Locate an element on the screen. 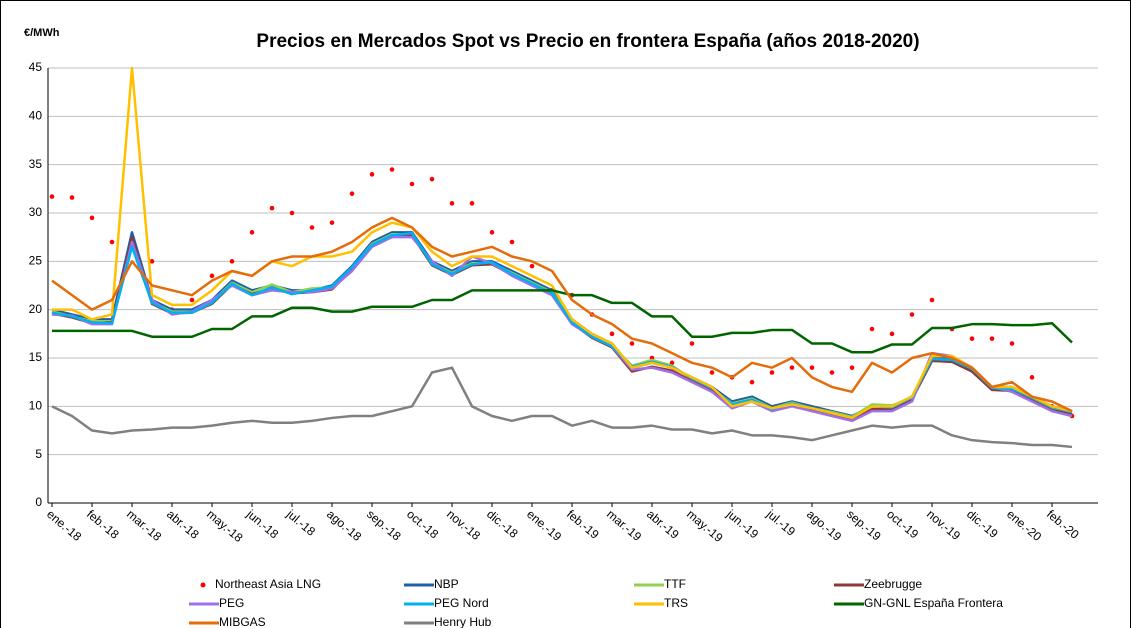  legend-label: NBP is located at coordinates (446, 584).